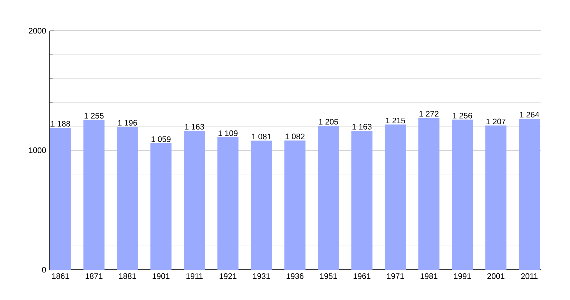  Describe the element at coordinates (228, 277) in the screenshot. I see `x-tick-label: 1921` at that location.